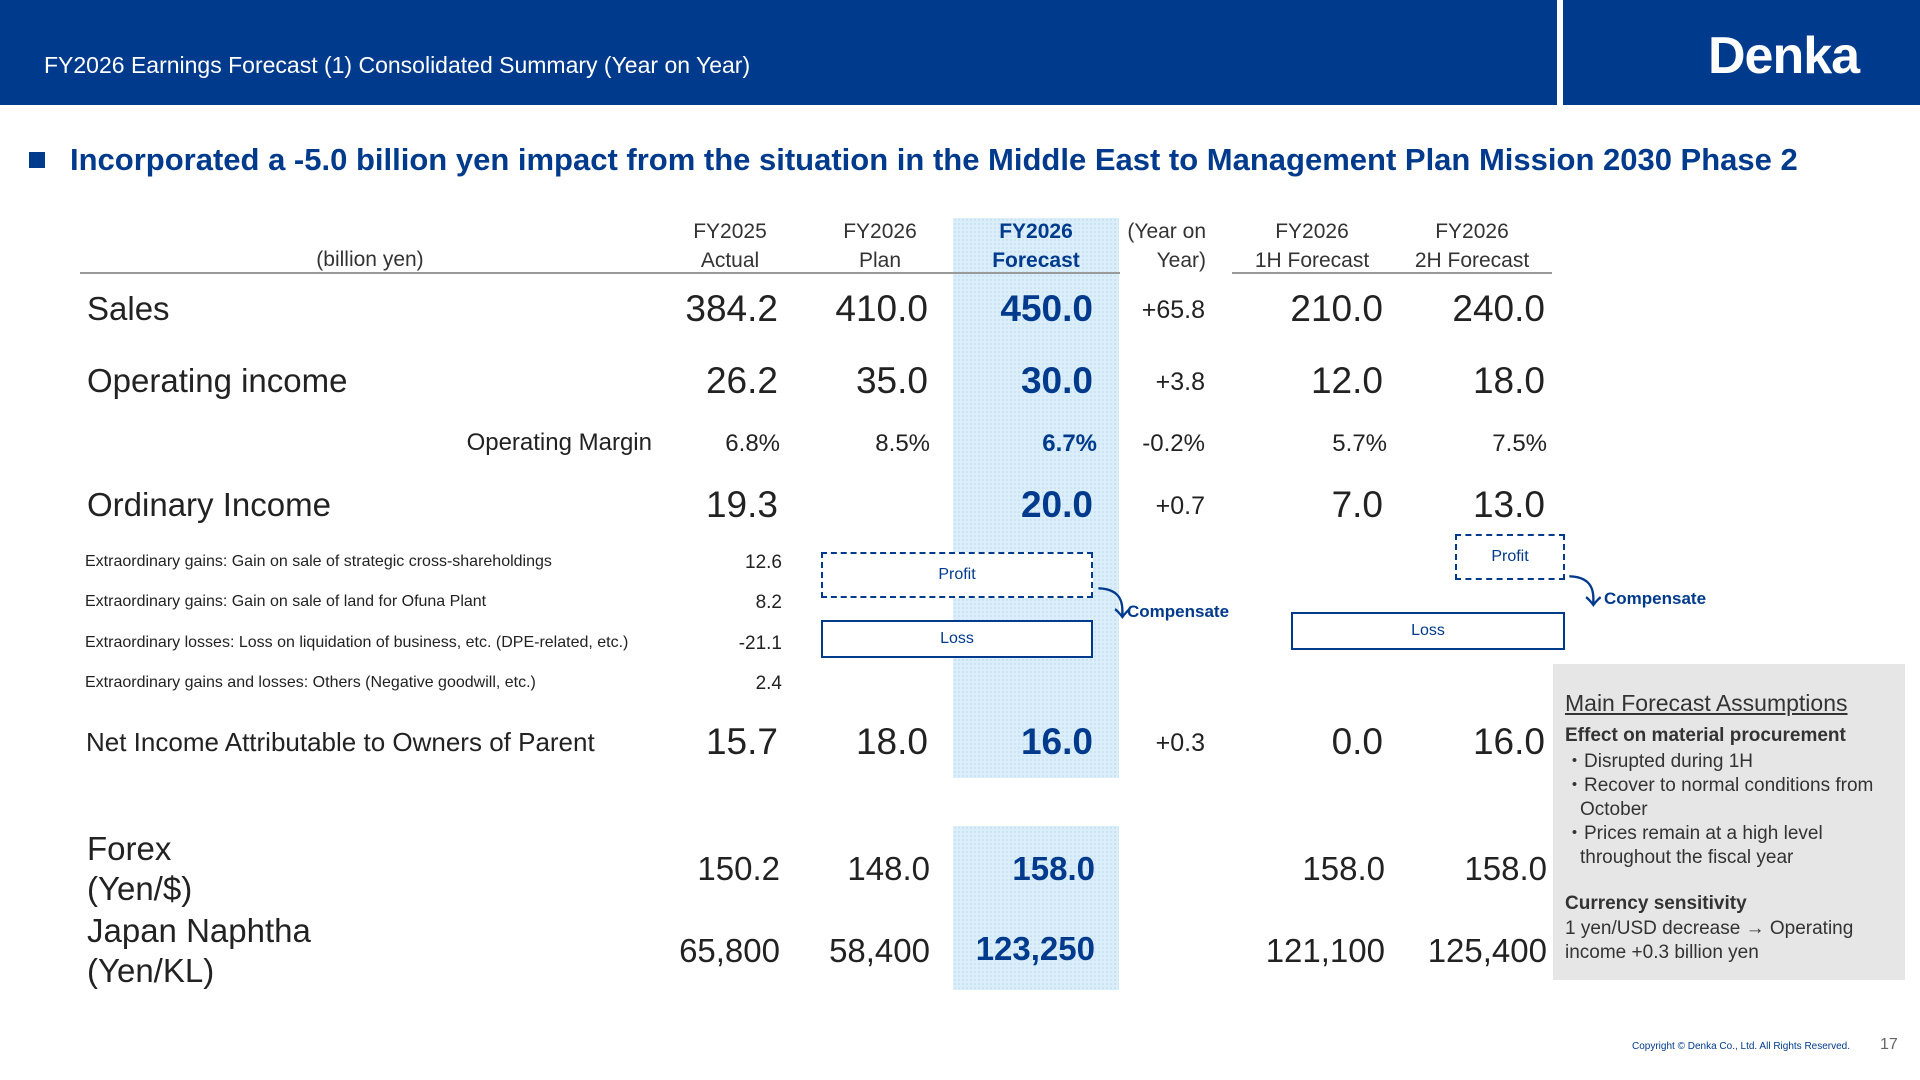 This screenshot has width=1920, height=1080. What do you see at coordinates (1889, 1044) in the screenshot?
I see `page-number: 17` at bounding box center [1889, 1044].